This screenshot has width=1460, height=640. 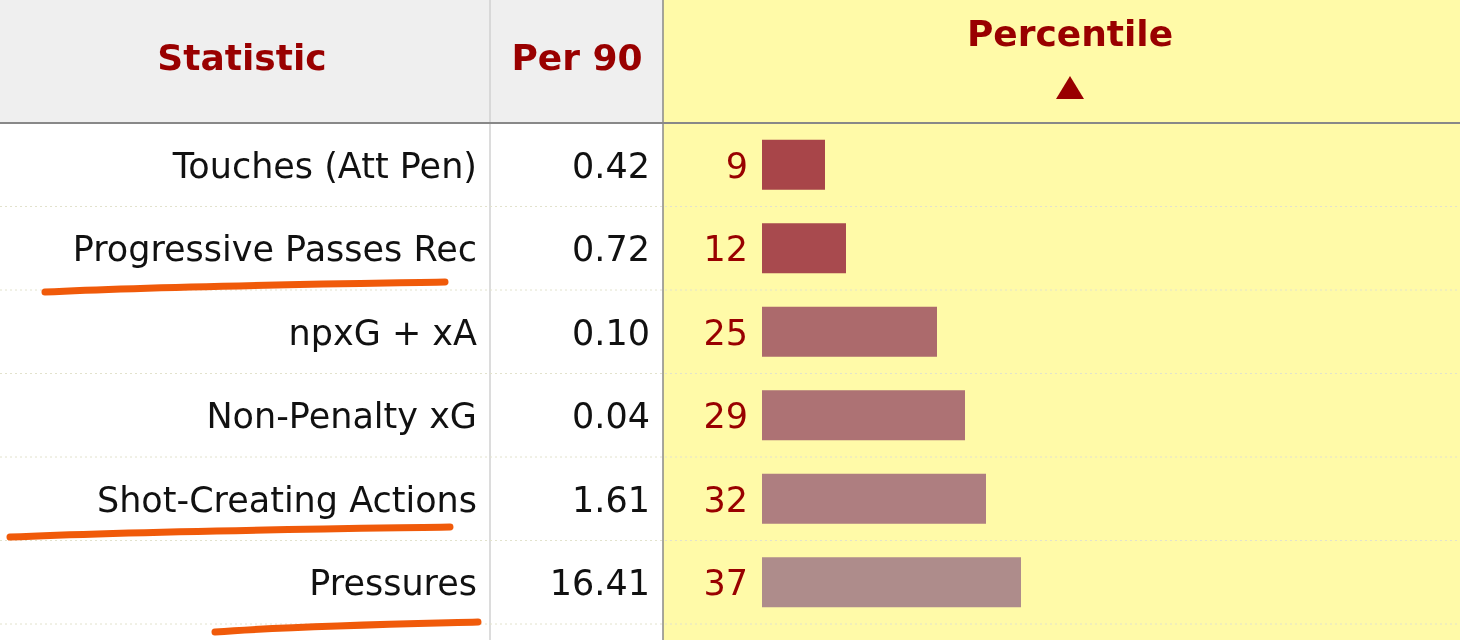 What do you see at coordinates (393, 583) in the screenshot?
I see `y-tick-label: Pressures` at bounding box center [393, 583].